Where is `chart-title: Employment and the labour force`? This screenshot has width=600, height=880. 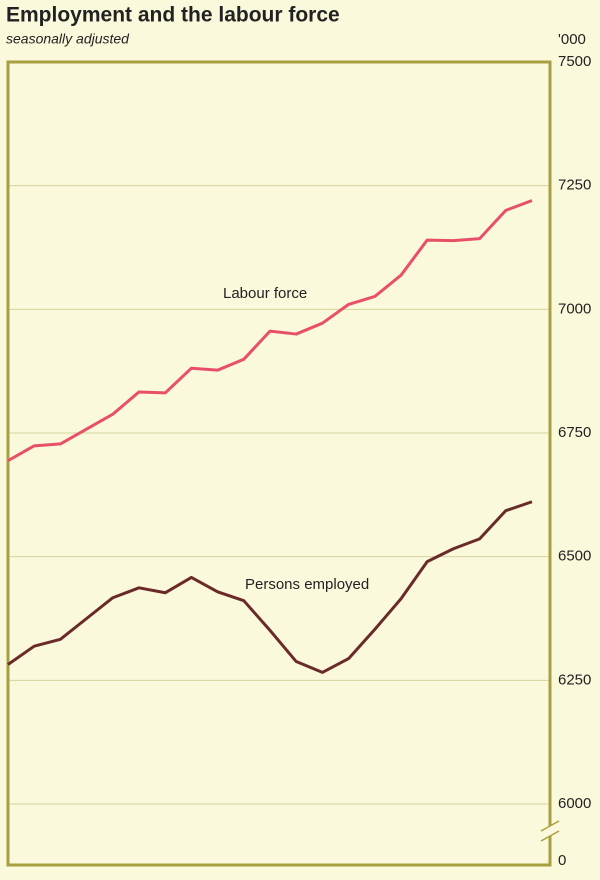 chart-title: Employment and the labour force is located at coordinates (173, 15).